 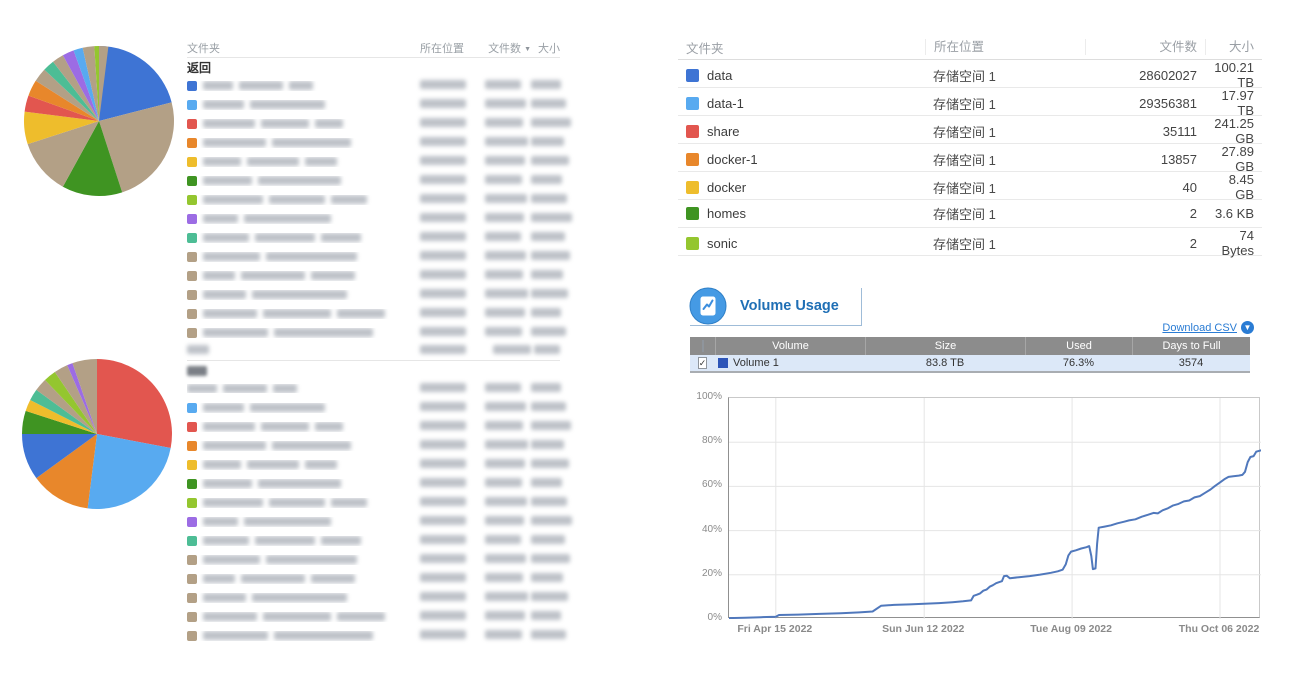 What do you see at coordinates (509, 48) in the screenshot?
I see `count-column-header: 文件数 ▼` at bounding box center [509, 48].